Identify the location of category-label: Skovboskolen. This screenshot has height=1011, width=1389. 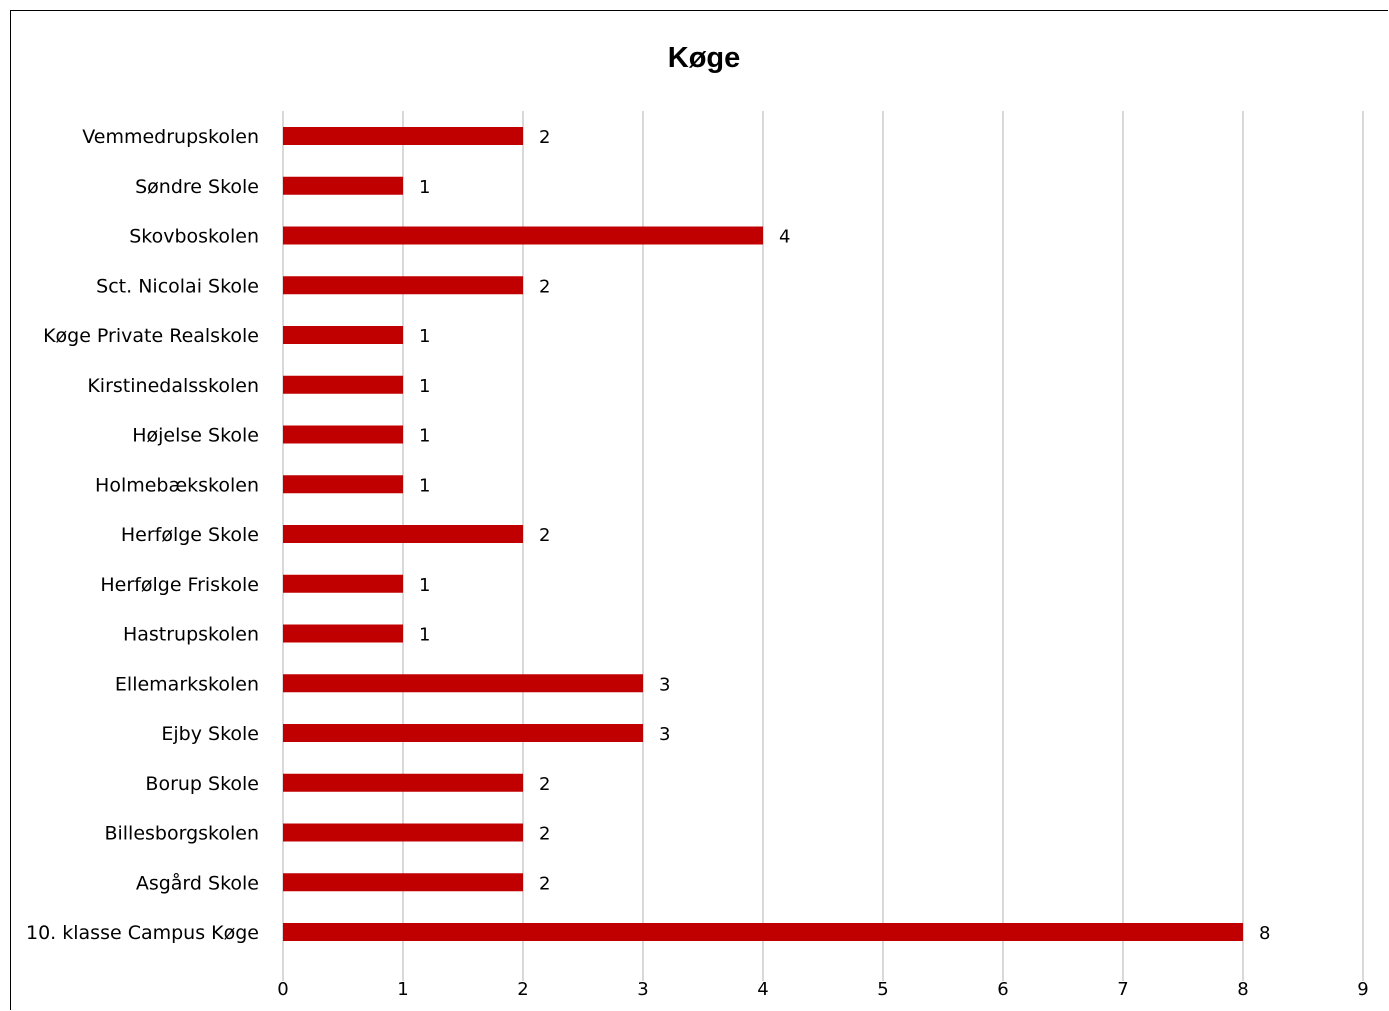
(194, 237).